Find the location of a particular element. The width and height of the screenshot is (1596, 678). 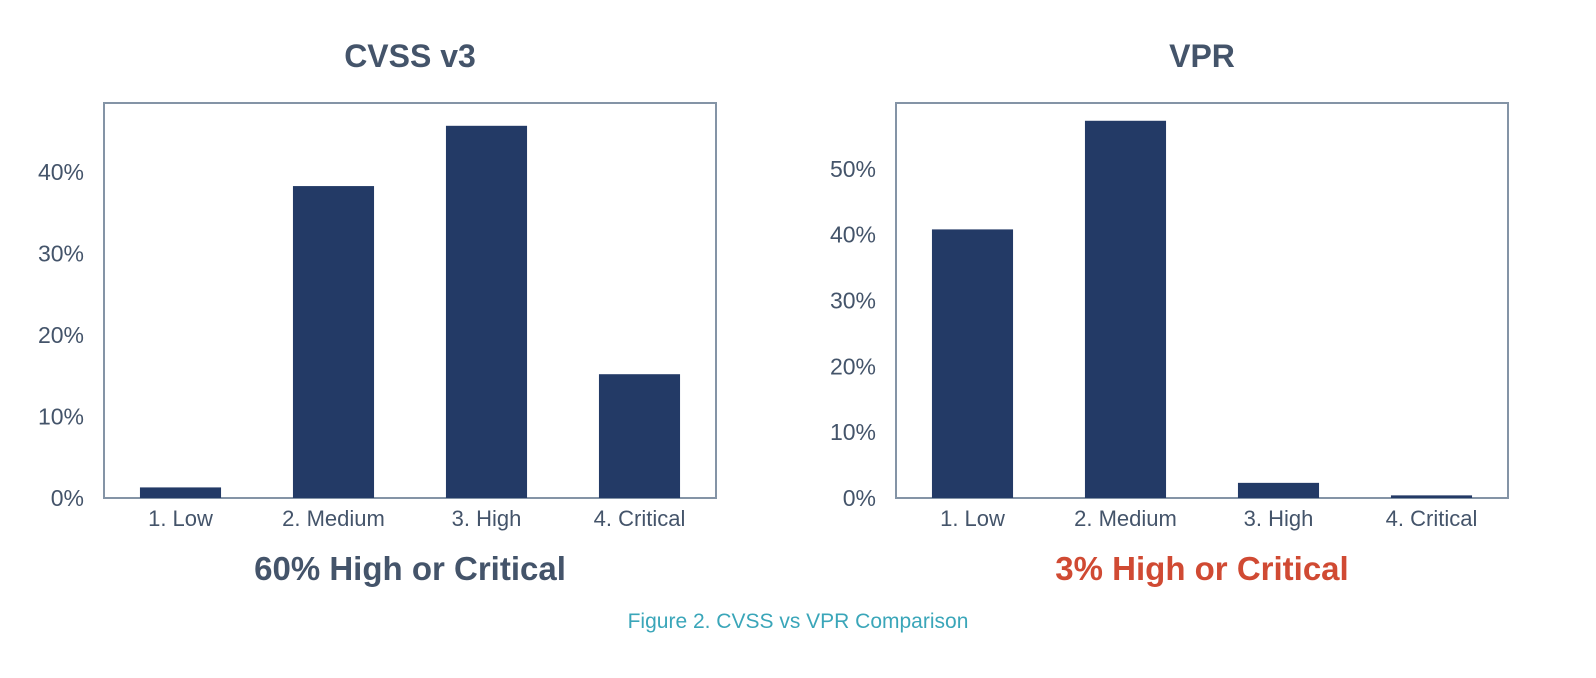

y-tick-label: 50% is located at coordinates (853, 169).